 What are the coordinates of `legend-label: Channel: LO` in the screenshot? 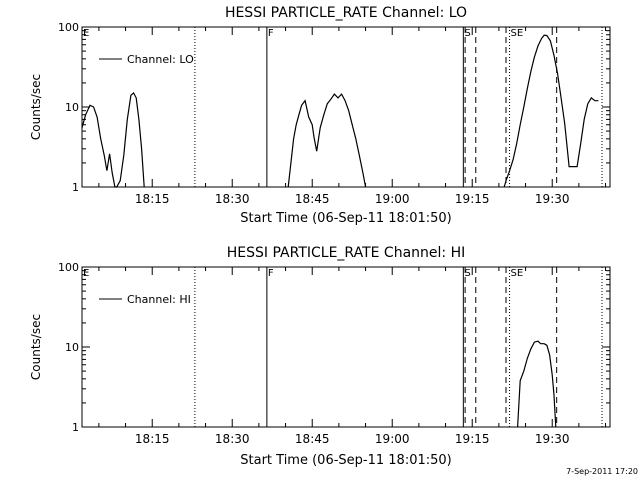 It's located at (160, 59).